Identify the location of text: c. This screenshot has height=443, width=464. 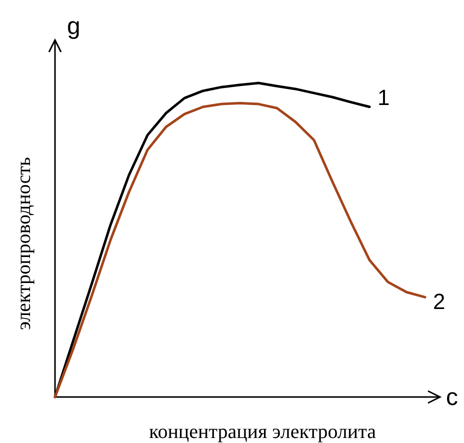
(452, 397).